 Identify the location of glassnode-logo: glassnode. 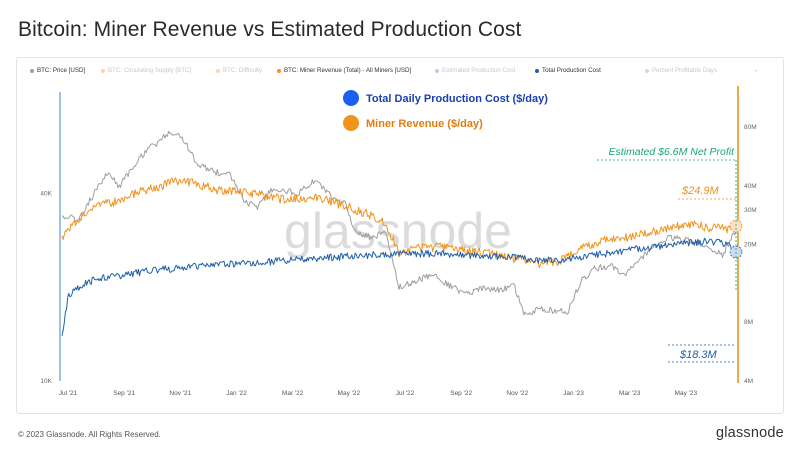
(750, 433).